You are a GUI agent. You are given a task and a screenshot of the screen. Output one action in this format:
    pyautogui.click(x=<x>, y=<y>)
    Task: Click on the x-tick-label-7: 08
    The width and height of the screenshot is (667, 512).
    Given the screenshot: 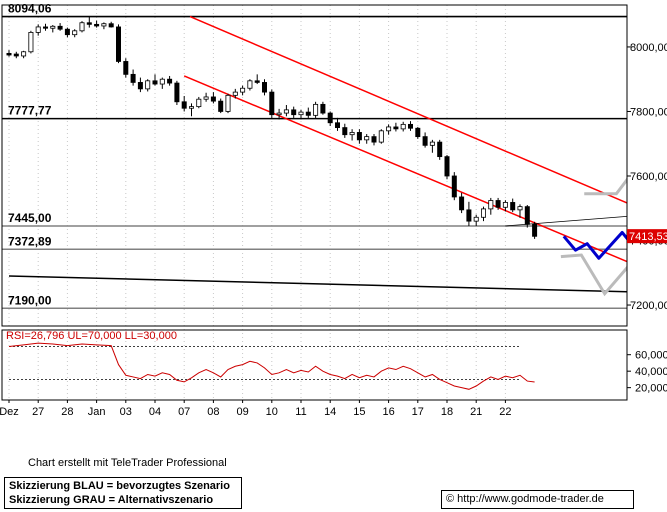 What is the action you would take?
    pyautogui.click(x=213, y=412)
    